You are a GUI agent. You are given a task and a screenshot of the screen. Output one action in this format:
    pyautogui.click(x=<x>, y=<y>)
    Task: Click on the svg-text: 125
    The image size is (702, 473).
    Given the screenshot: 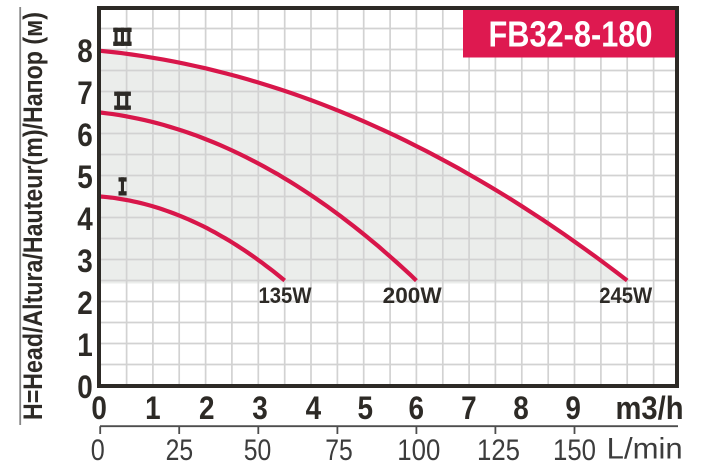 What is the action you would take?
    pyautogui.click(x=498, y=450)
    